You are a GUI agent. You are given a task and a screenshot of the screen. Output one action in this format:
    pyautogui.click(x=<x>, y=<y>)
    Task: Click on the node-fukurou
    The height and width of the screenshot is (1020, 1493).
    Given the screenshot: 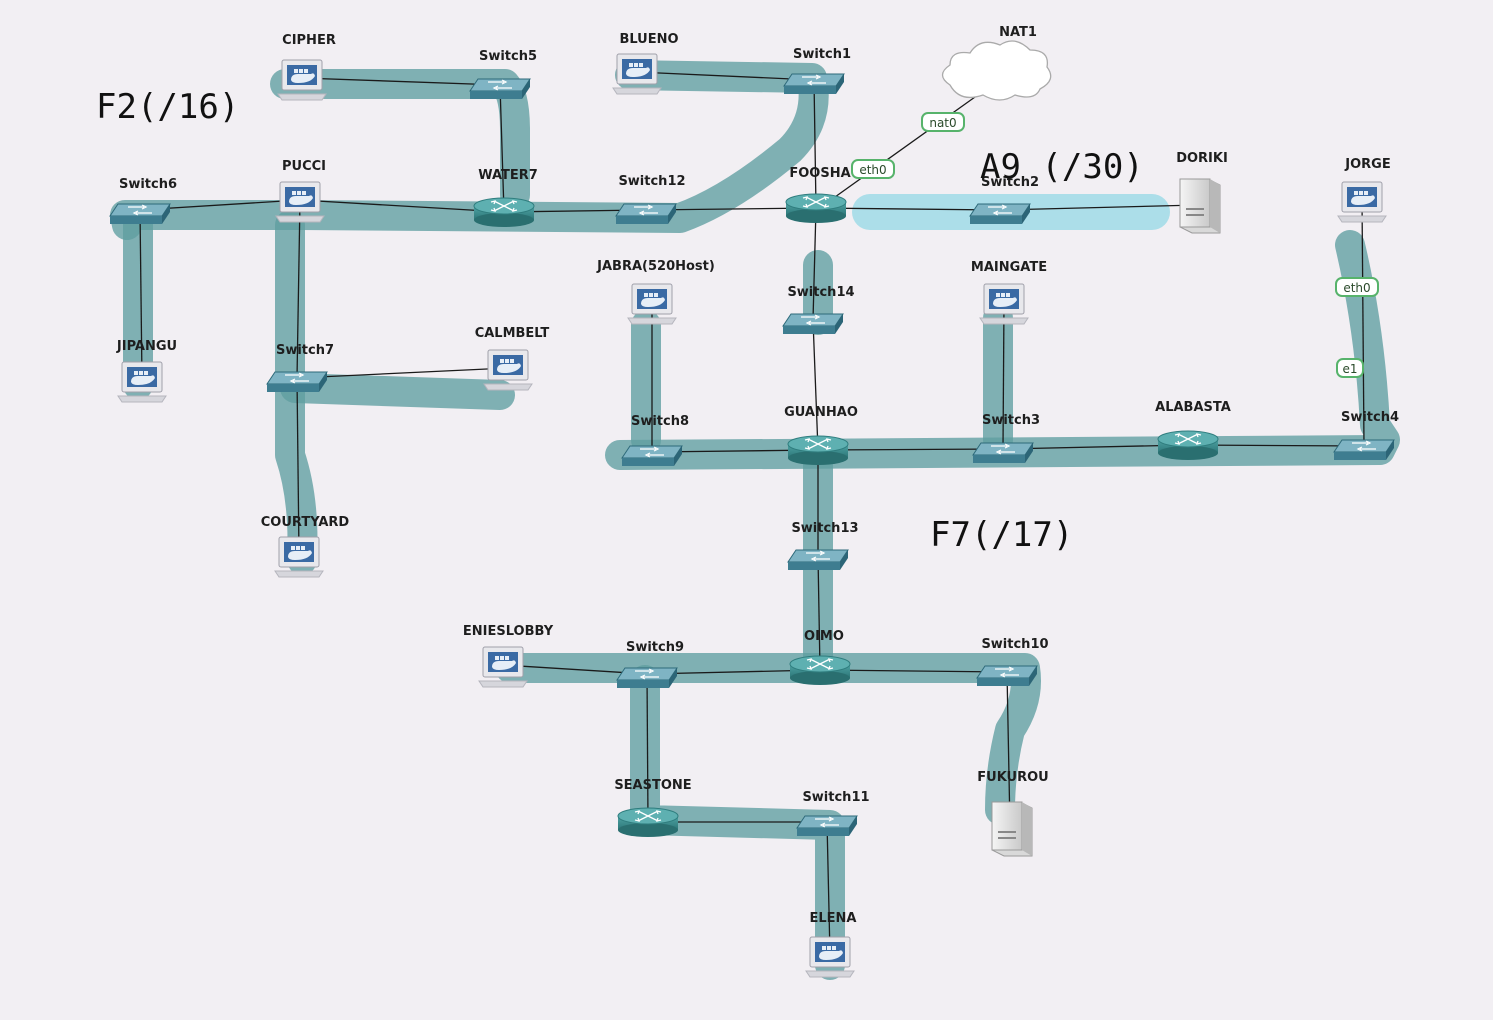 What is the action you would take?
    pyautogui.click(x=1012, y=829)
    